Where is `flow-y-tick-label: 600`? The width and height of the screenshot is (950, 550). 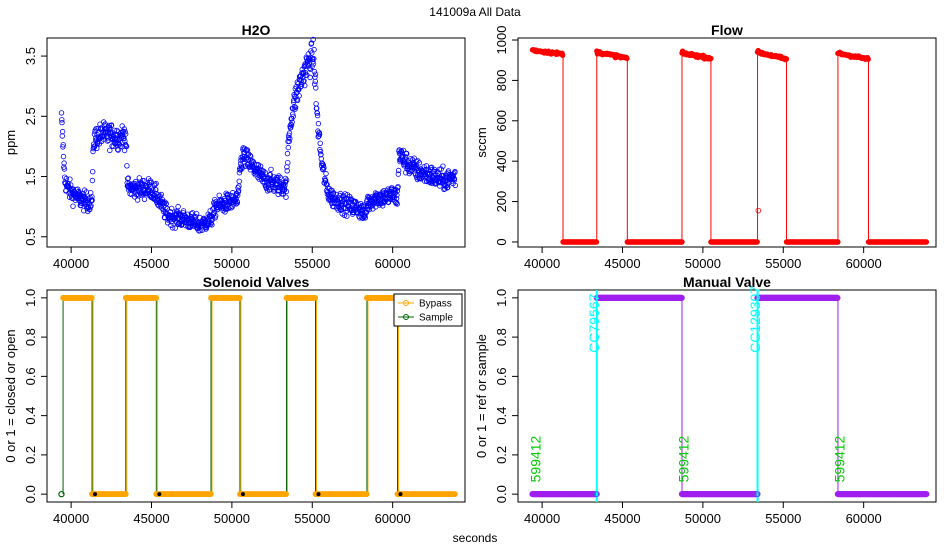
flow-y-tick-label: 600 is located at coordinates (501, 121).